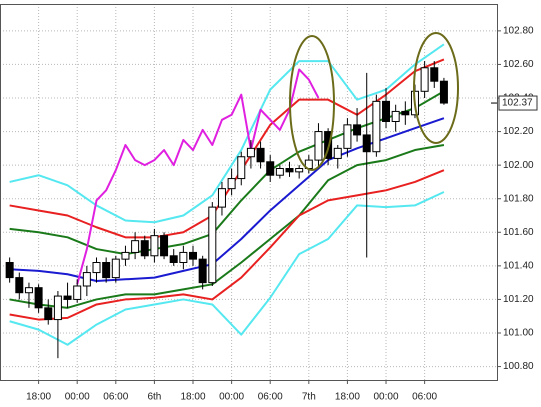  I want to click on y-tick-label: 101.80, so click(518, 198).